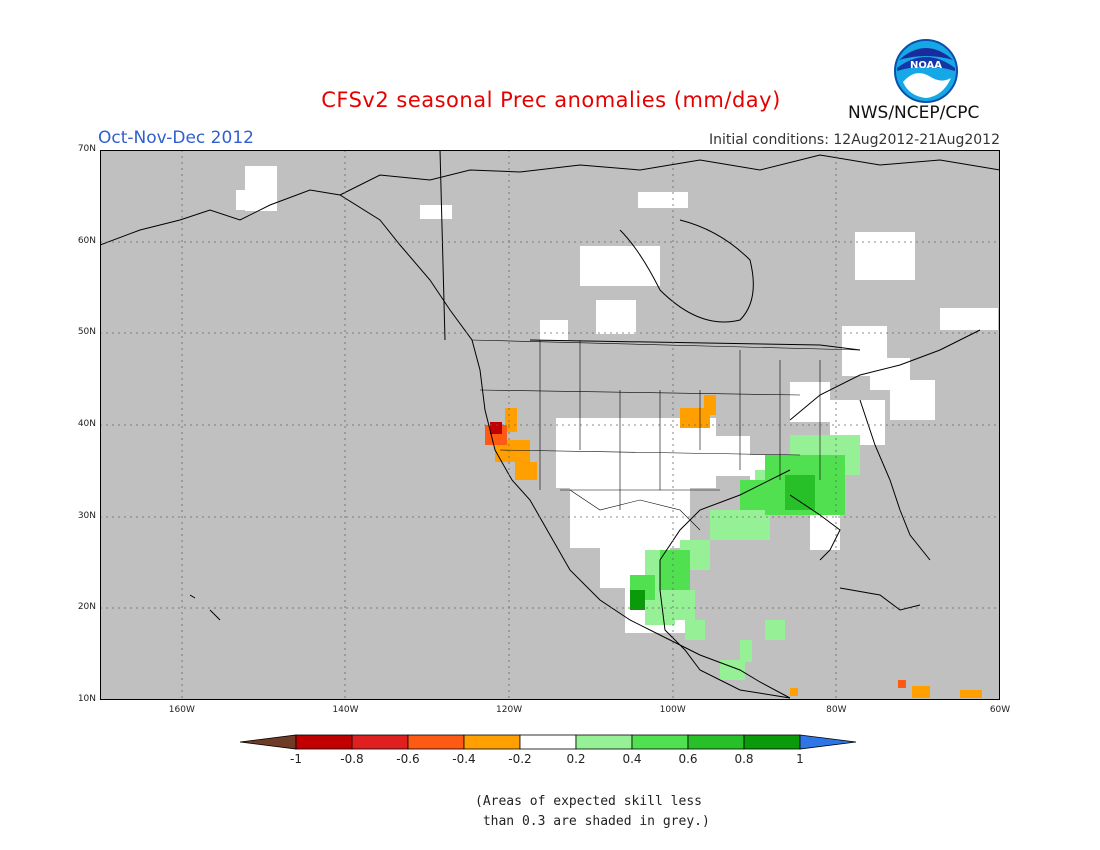  What do you see at coordinates (836, 710) in the screenshot?
I see `lon-label: 80W` at bounding box center [836, 710].